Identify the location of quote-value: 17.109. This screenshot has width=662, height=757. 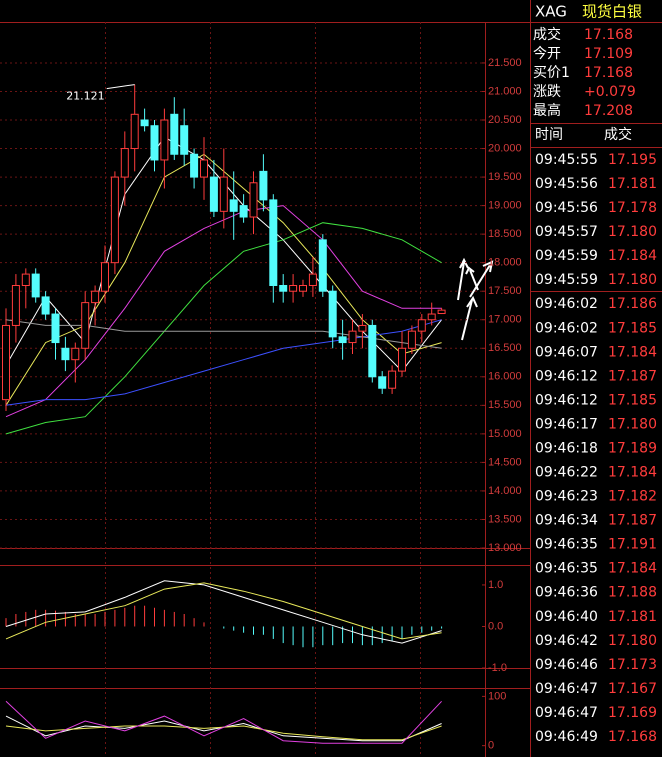
(608, 54).